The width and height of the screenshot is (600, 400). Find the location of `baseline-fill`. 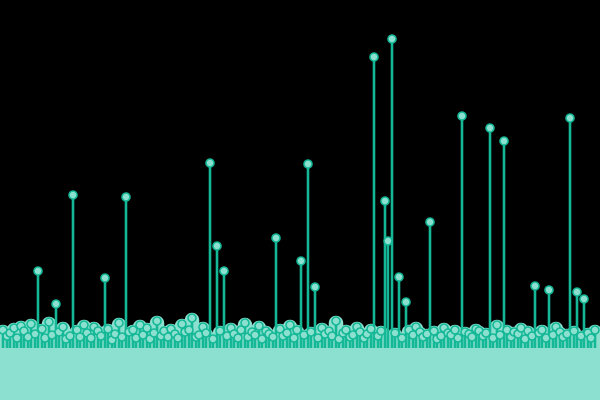

baseline-fill is located at coordinates (300, 374).